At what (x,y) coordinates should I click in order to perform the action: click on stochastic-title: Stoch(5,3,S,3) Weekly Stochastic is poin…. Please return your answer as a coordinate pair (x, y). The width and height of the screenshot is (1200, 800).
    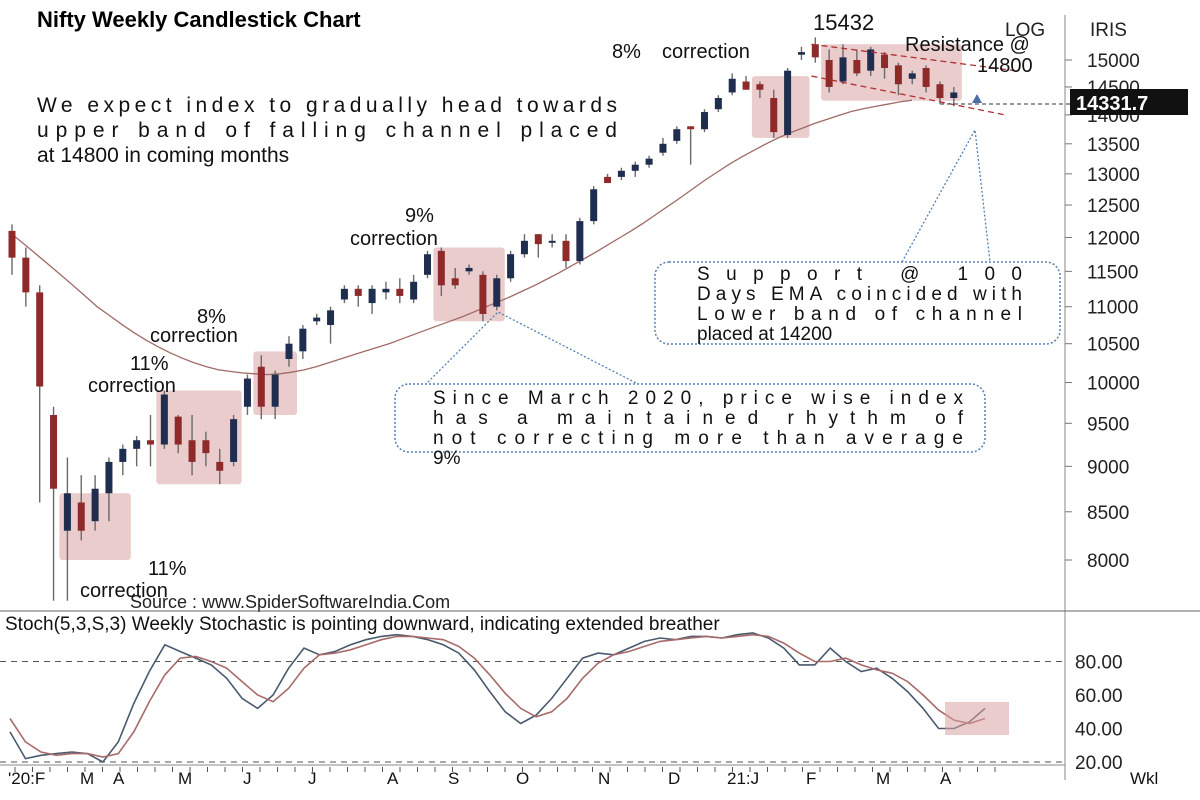
    Looking at the image, I should click on (362, 624).